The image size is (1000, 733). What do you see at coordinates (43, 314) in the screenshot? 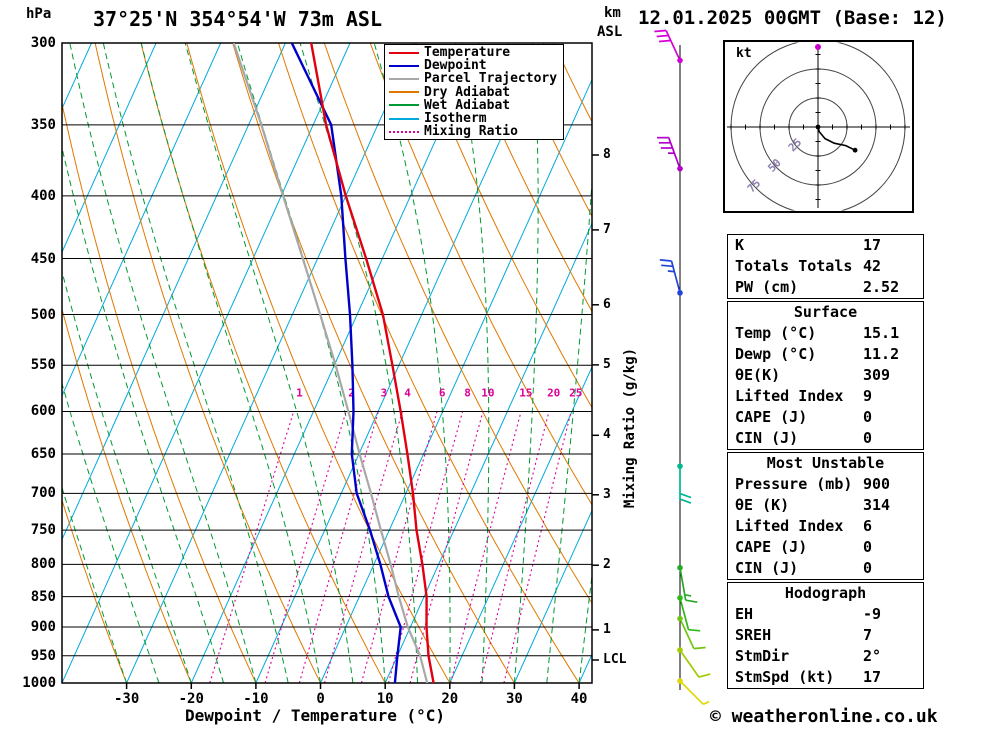
I see `pressure-tick-label: 500` at bounding box center [43, 314].